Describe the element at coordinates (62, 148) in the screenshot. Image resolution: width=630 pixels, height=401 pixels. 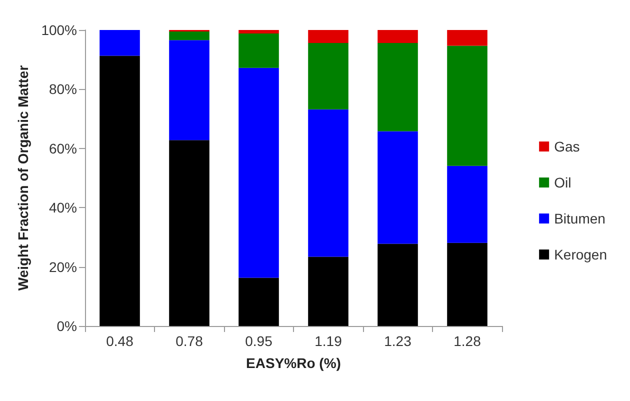
I see `y-tick-label: 60%` at that location.